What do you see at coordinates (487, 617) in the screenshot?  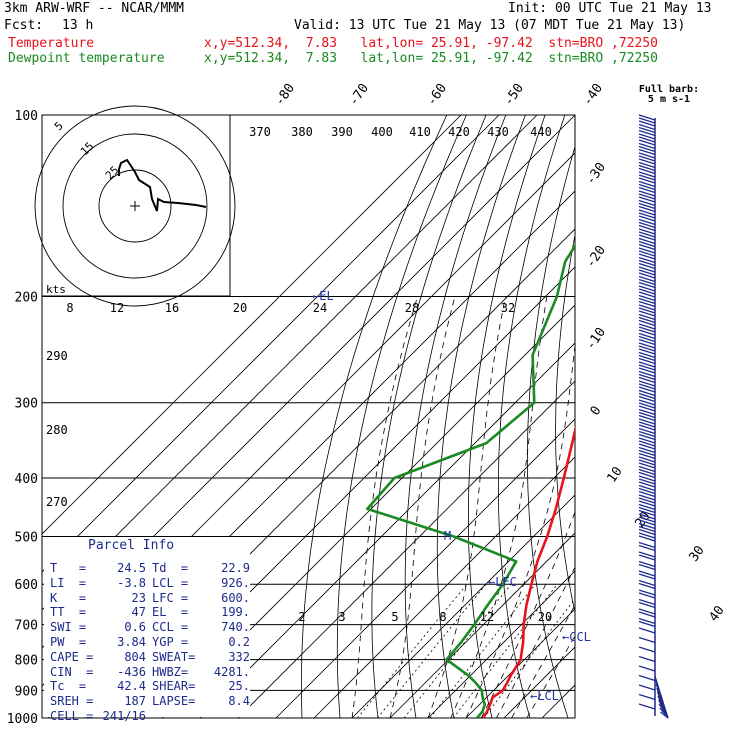 I see `mixing-ratio-label: 12` at bounding box center [487, 617].